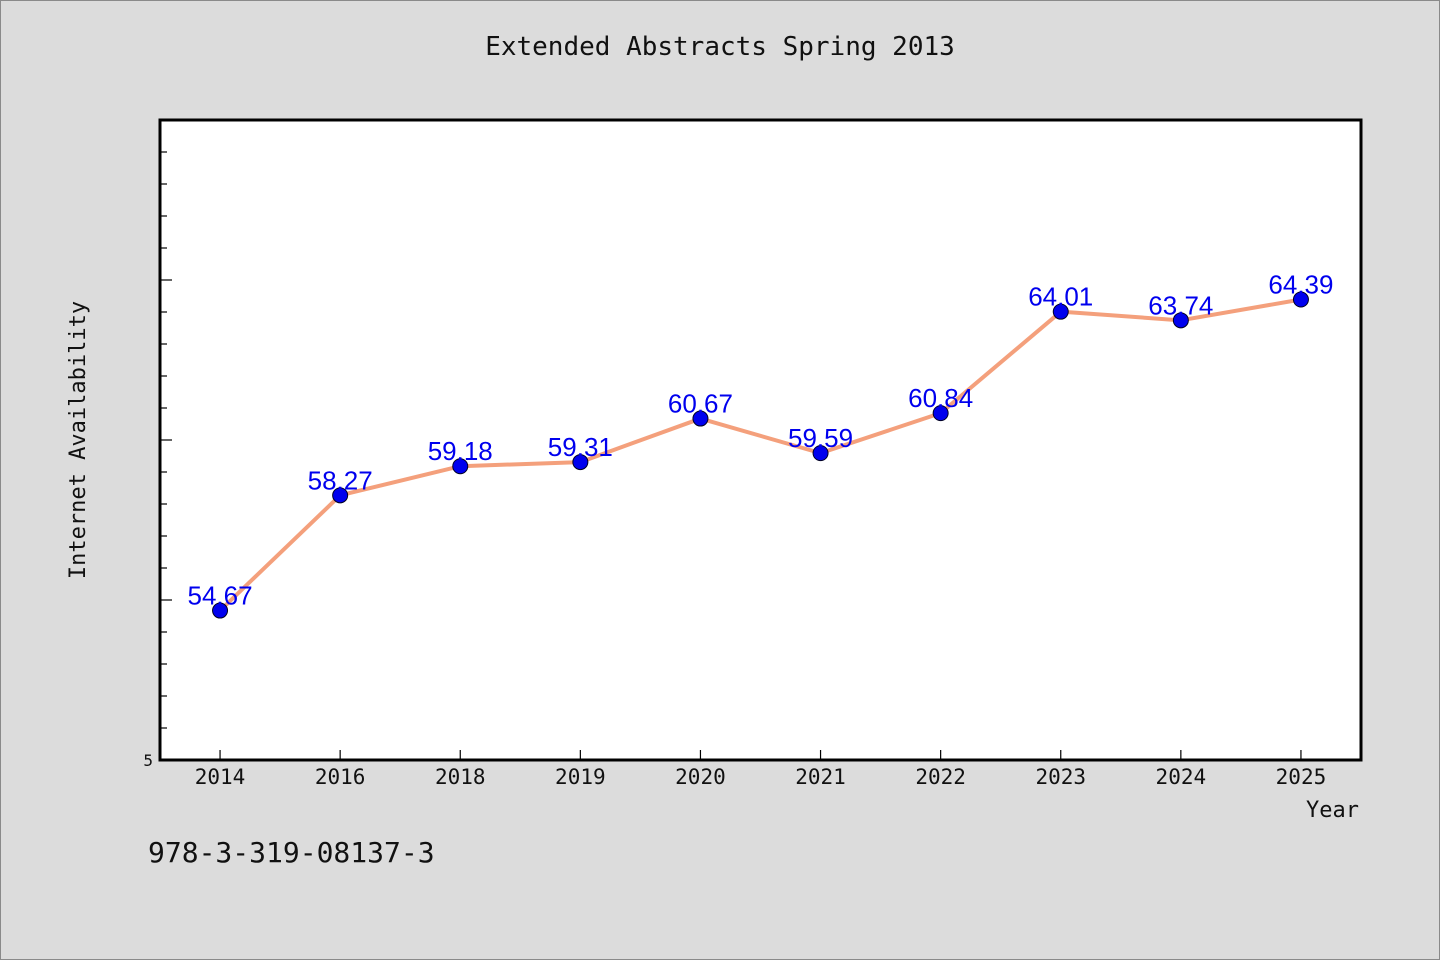 This screenshot has height=960, width=1440. What do you see at coordinates (820, 777) in the screenshot?
I see `x-tick-label: 2021` at bounding box center [820, 777].